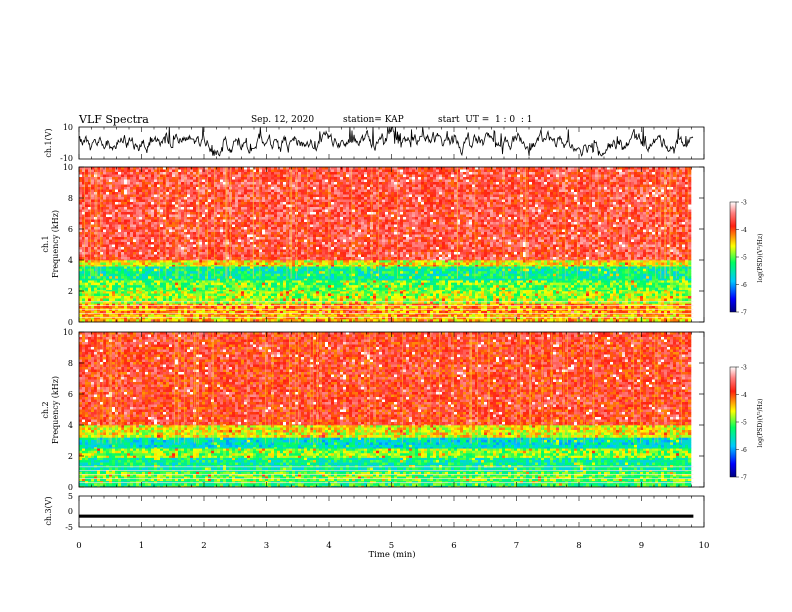 This screenshot has width=792, height=612. What do you see at coordinates (70, 198) in the screenshot?
I see `spec1-ticks-ytick-8: 8` at bounding box center [70, 198].